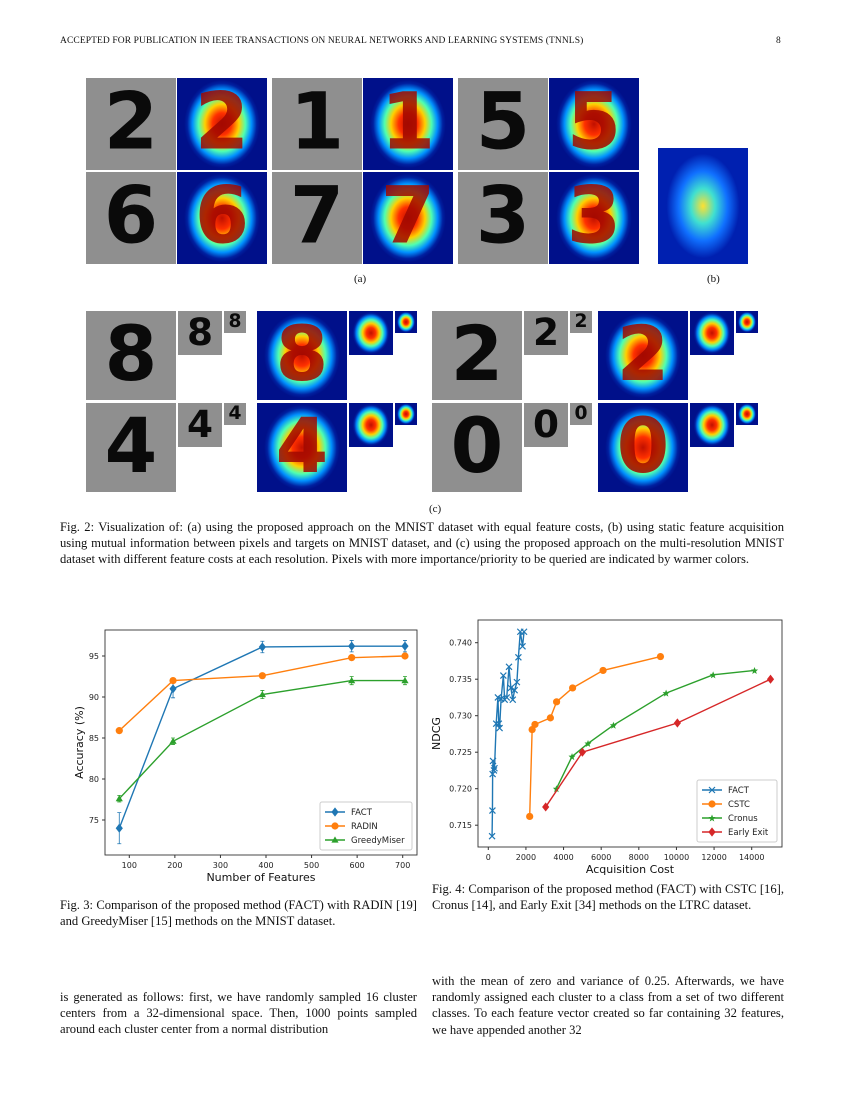 The image size is (850, 1100). Describe the element at coordinates (581, 322) in the screenshot. I see `multires-digit-quarter: 2` at that location.